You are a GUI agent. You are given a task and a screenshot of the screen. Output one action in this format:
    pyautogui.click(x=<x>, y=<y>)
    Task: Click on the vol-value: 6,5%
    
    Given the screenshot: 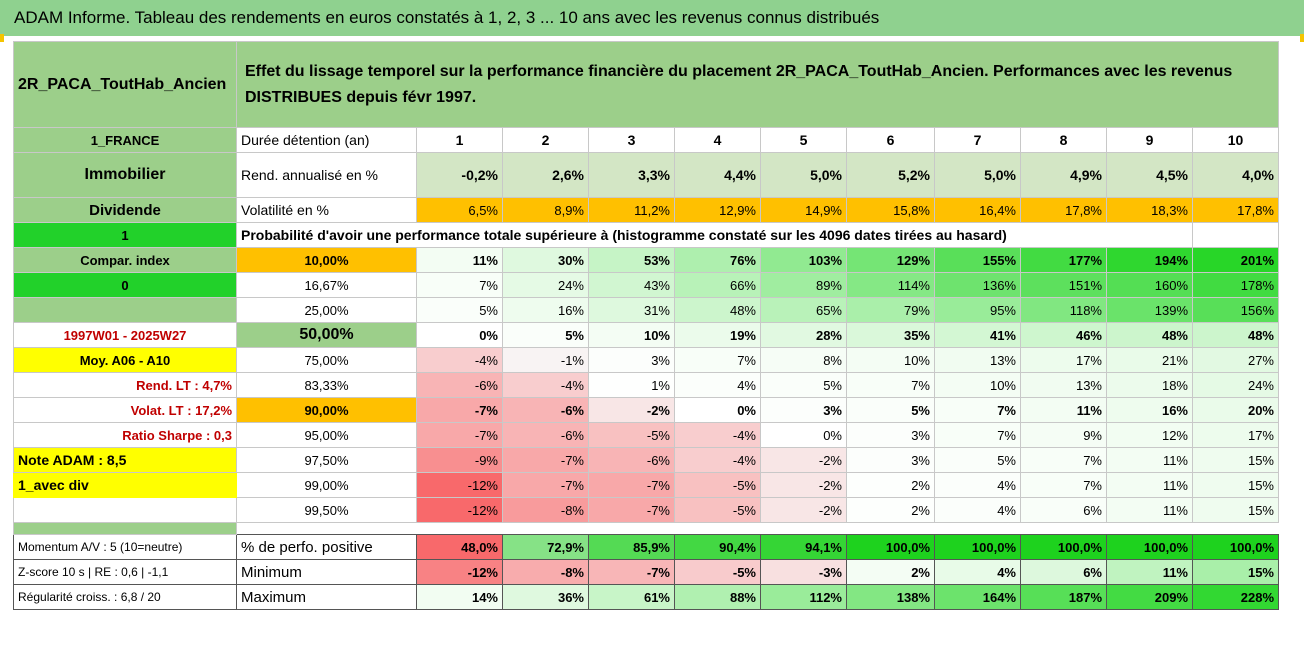 What is the action you would take?
    pyautogui.click(x=459, y=210)
    